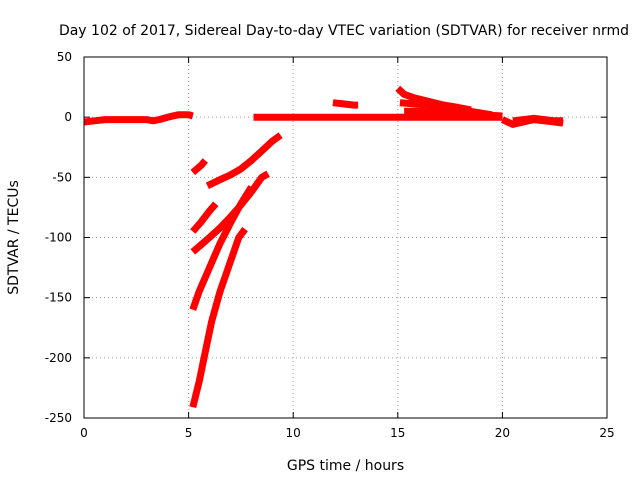  What do you see at coordinates (68, 117) in the screenshot?
I see `y-tick-label: 0` at bounding box center [68, 117].